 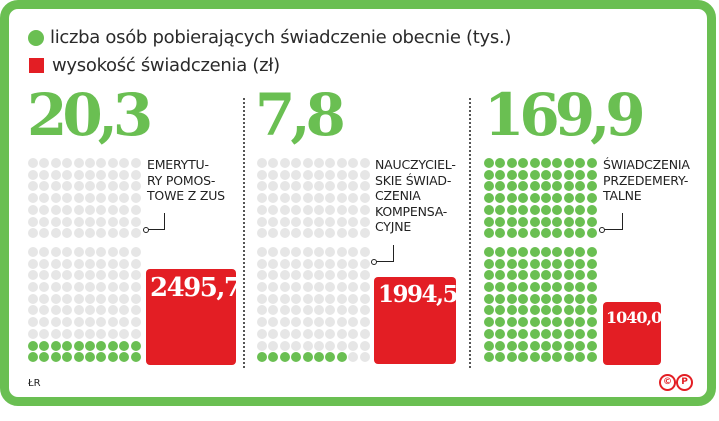 What do you see at coordinates (186, 180) in the screenshot?
I see `label-pomostowe: EMERYTU- RY POMOS- TOWE Z ZUS` at bounding box center [186, 180].